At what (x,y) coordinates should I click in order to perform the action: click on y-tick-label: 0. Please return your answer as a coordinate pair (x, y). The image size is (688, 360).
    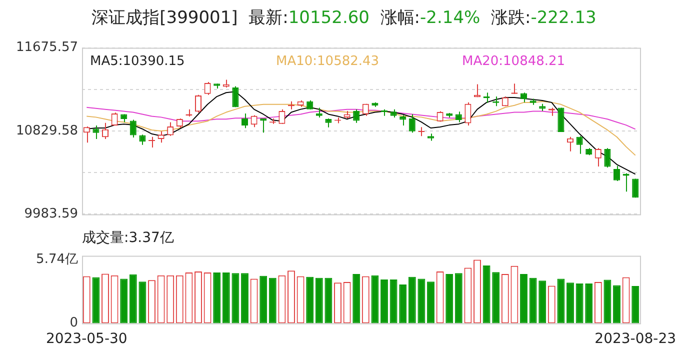
    Looking at the image, I should click on (74, 323).